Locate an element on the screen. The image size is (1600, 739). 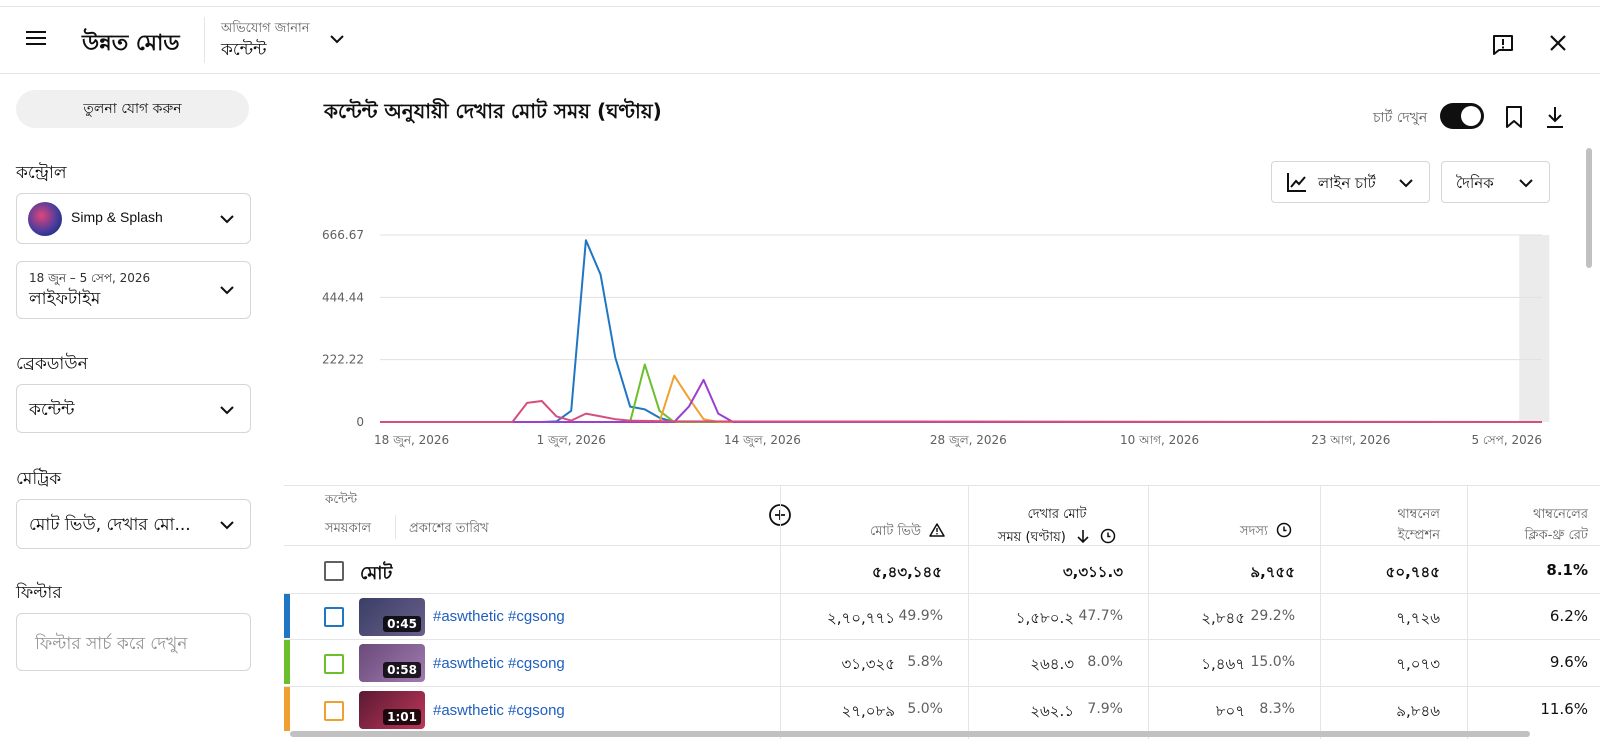
breakdown-section-label: ব্রেকডাউন is located at coordinates (52, 364).